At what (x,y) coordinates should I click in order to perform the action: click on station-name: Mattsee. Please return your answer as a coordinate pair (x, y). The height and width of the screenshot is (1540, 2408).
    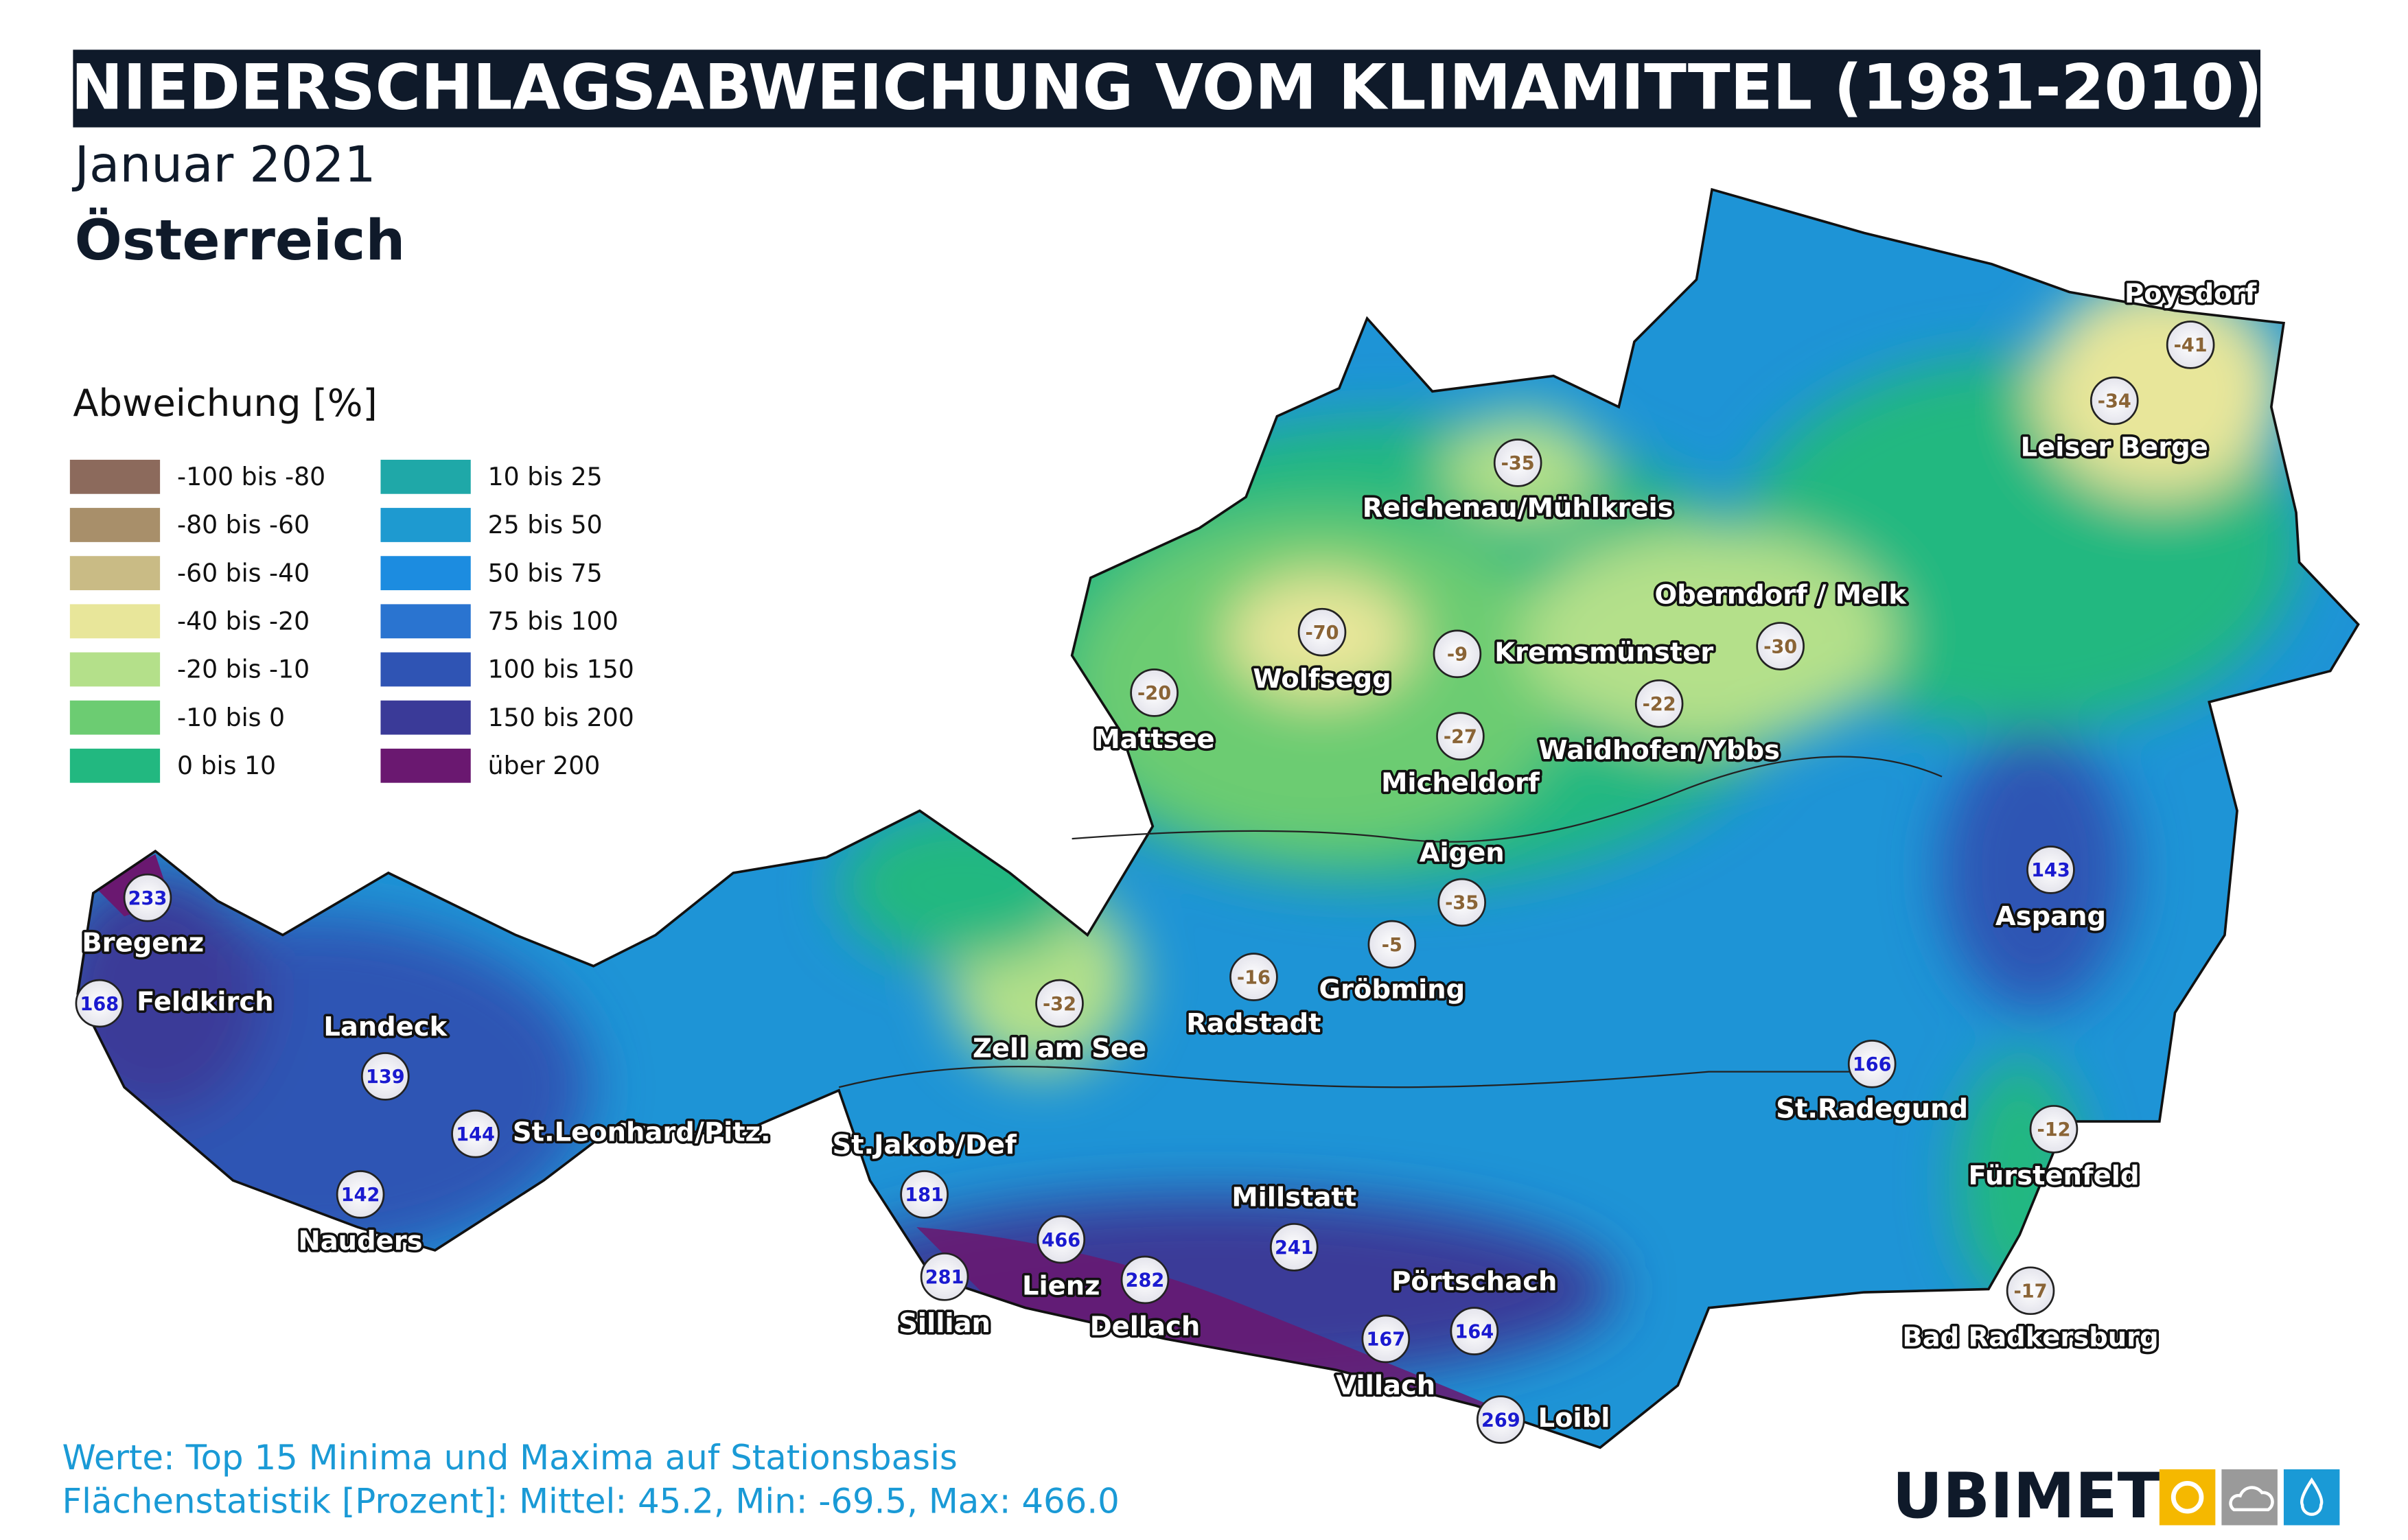
    Looking at the image, I should click on (1154, 739).